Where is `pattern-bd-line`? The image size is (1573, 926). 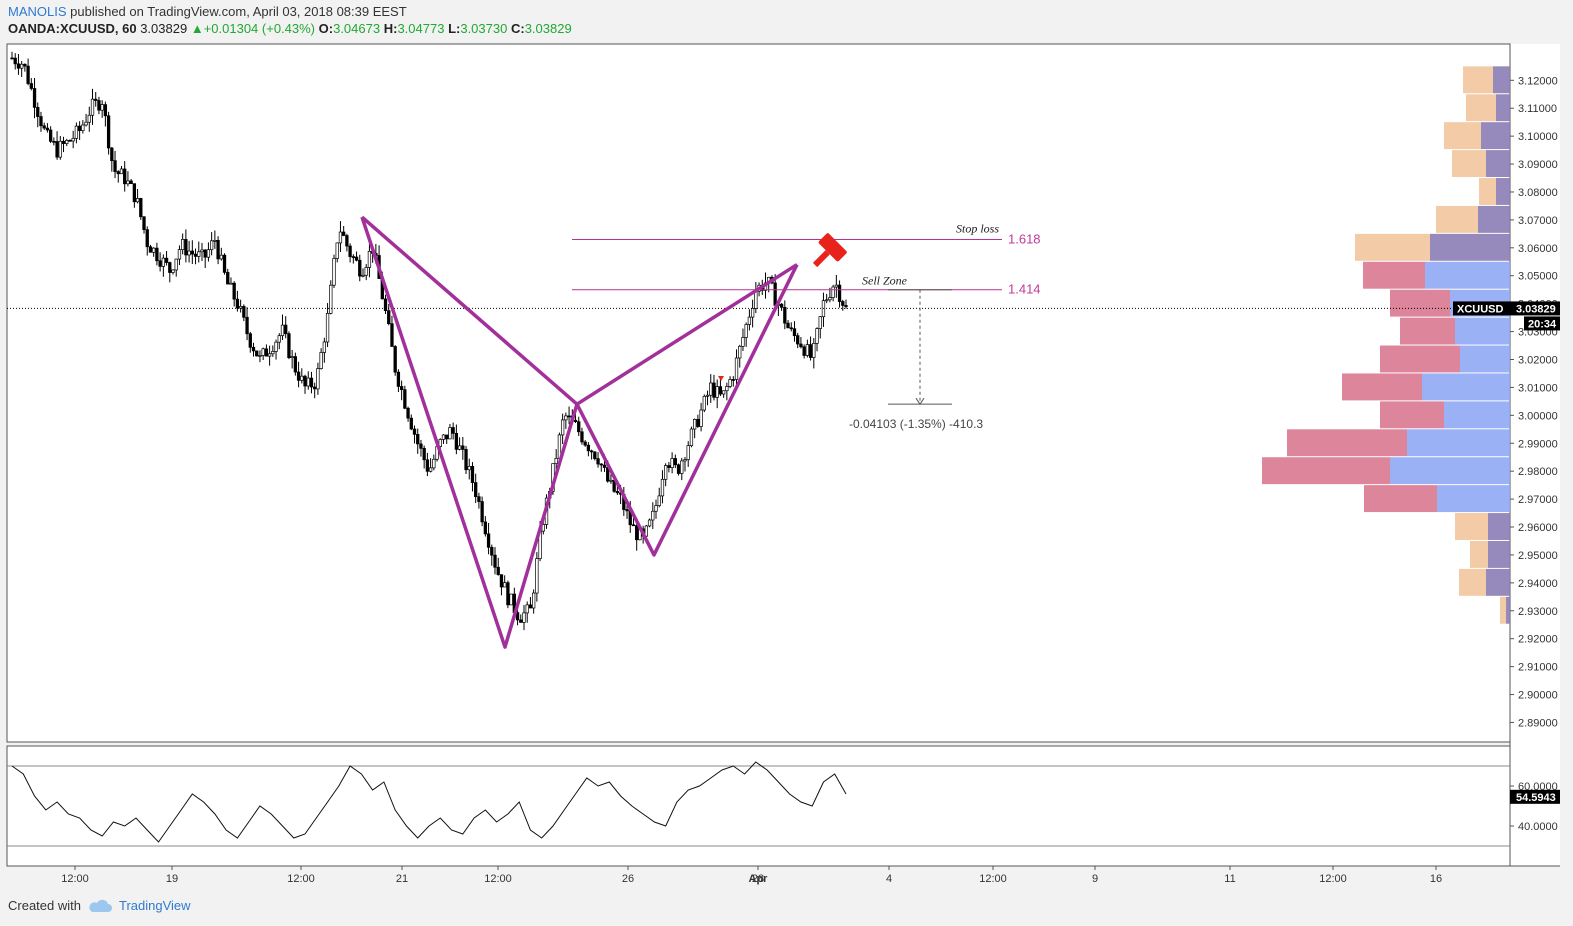
pattern-bd-line is located at coordinates (687, 334).